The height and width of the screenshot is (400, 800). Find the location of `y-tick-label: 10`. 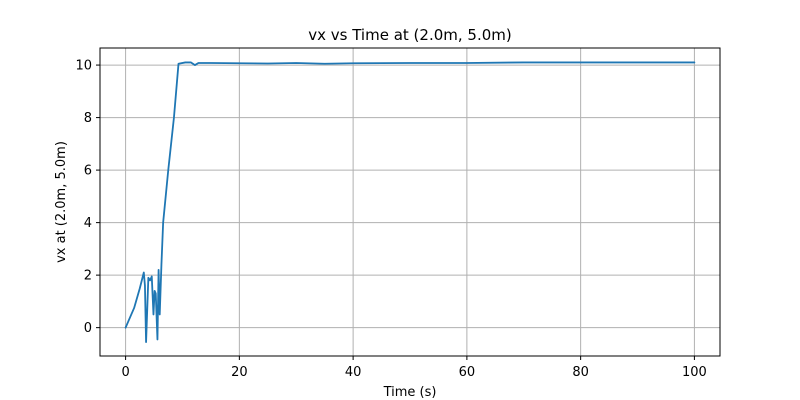

y-tick-label: 10 is located at coordinates (83, 66).